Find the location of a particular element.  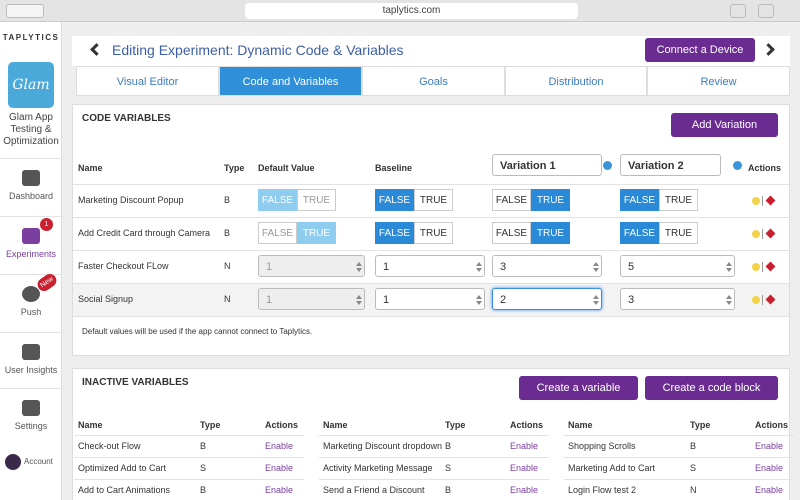

create-code-block-button: Create a code block is located at coordinates (711, 388).